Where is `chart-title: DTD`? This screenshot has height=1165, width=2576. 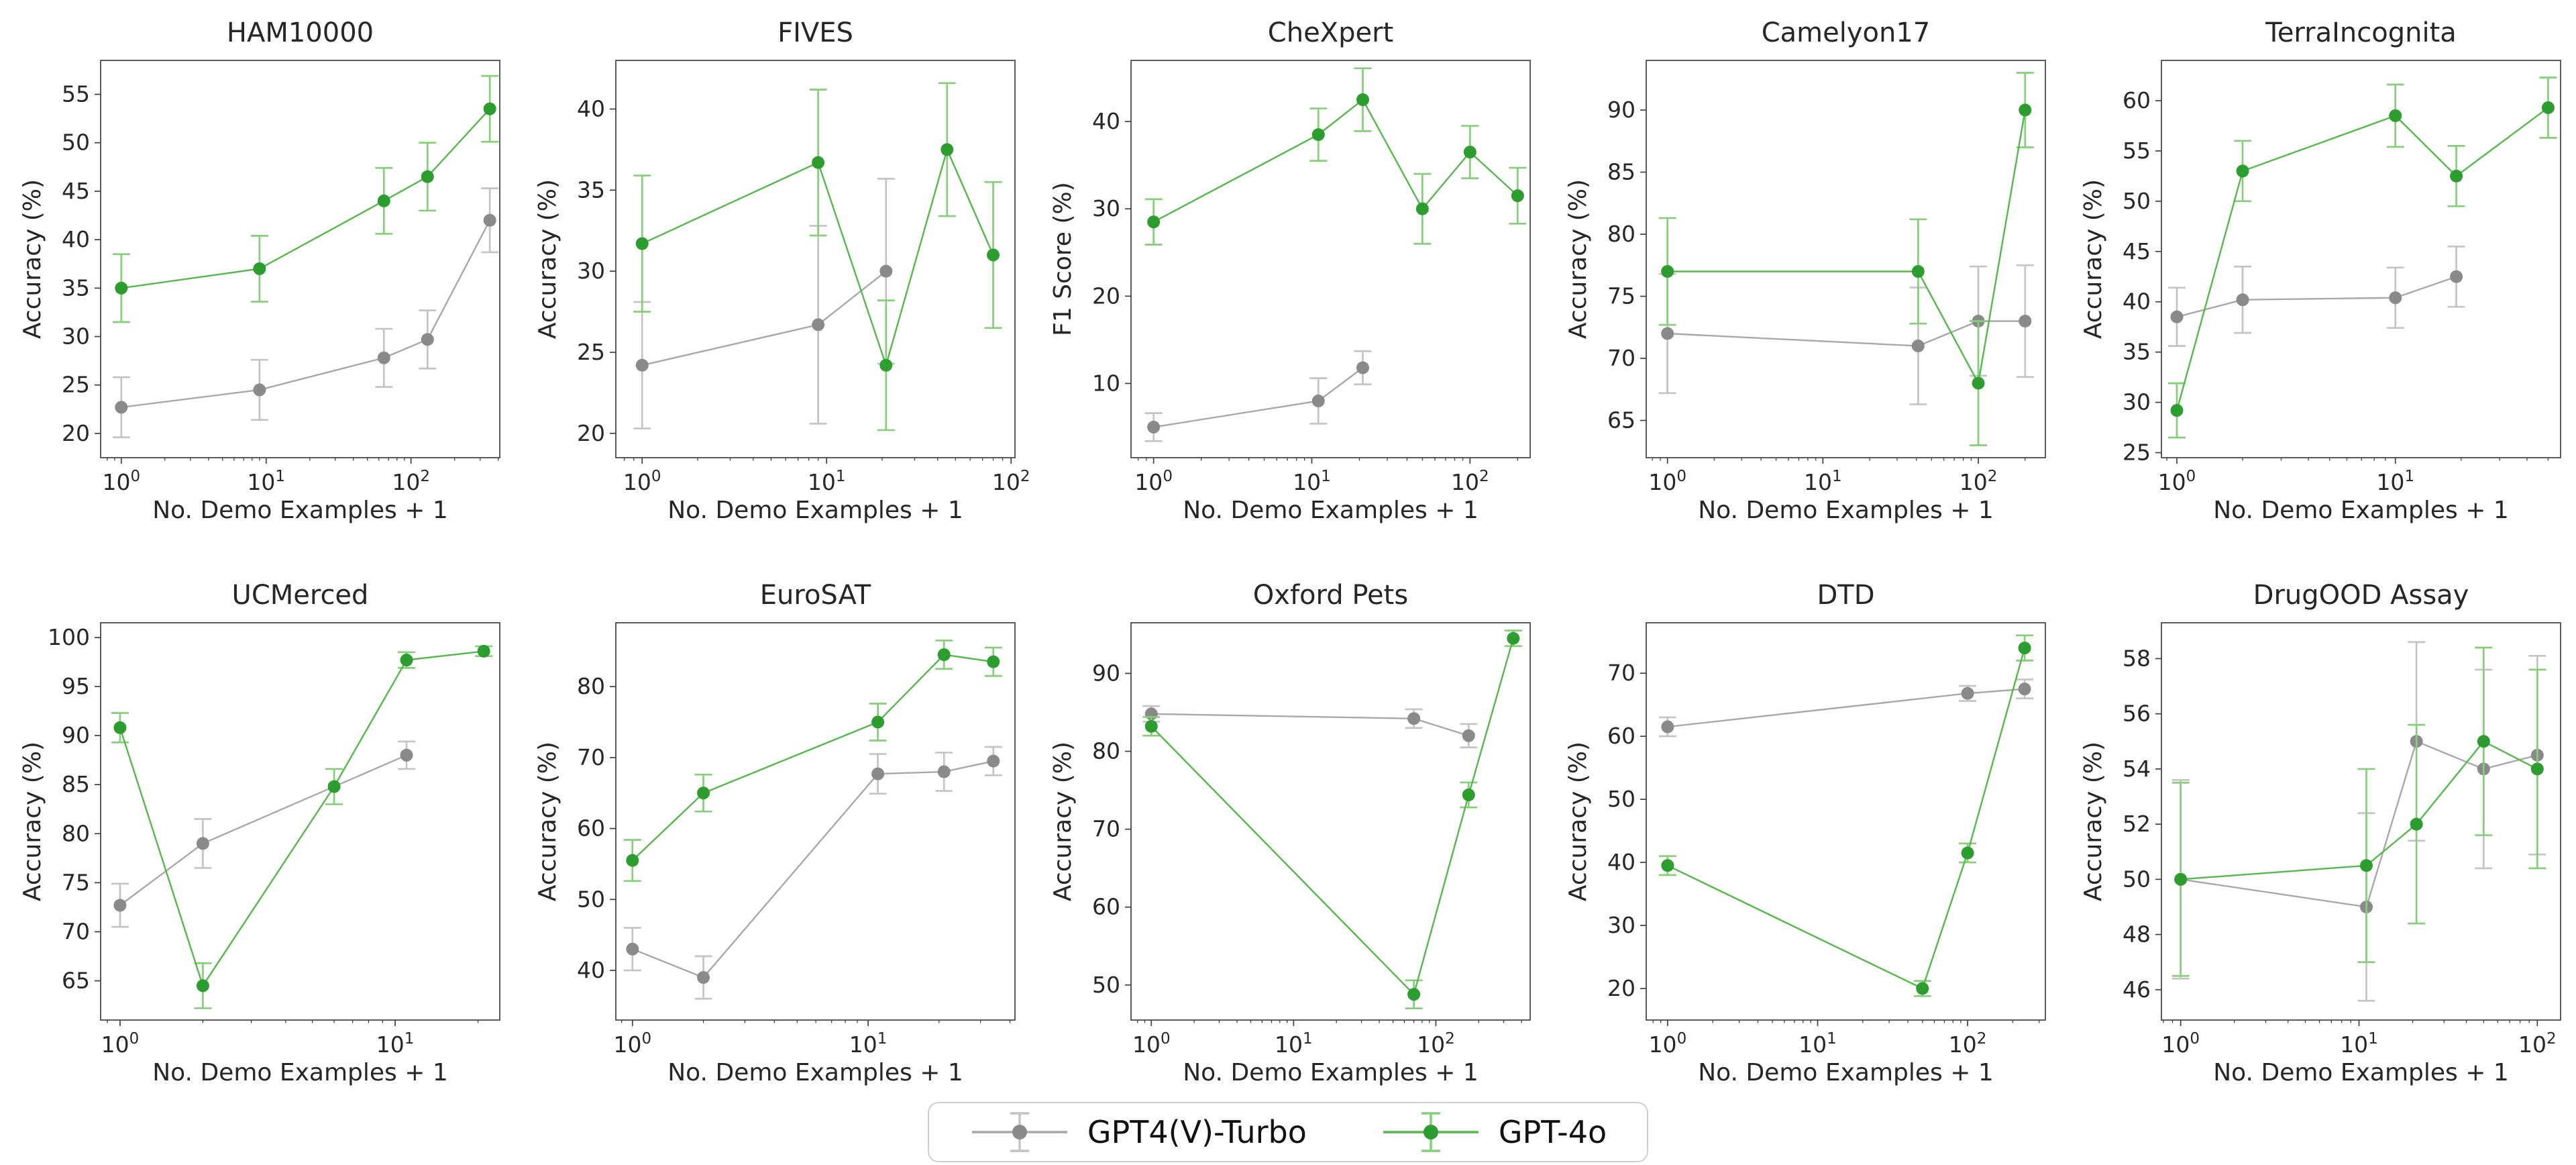 chart-title: DTD is located at coordinates (1846, 595).